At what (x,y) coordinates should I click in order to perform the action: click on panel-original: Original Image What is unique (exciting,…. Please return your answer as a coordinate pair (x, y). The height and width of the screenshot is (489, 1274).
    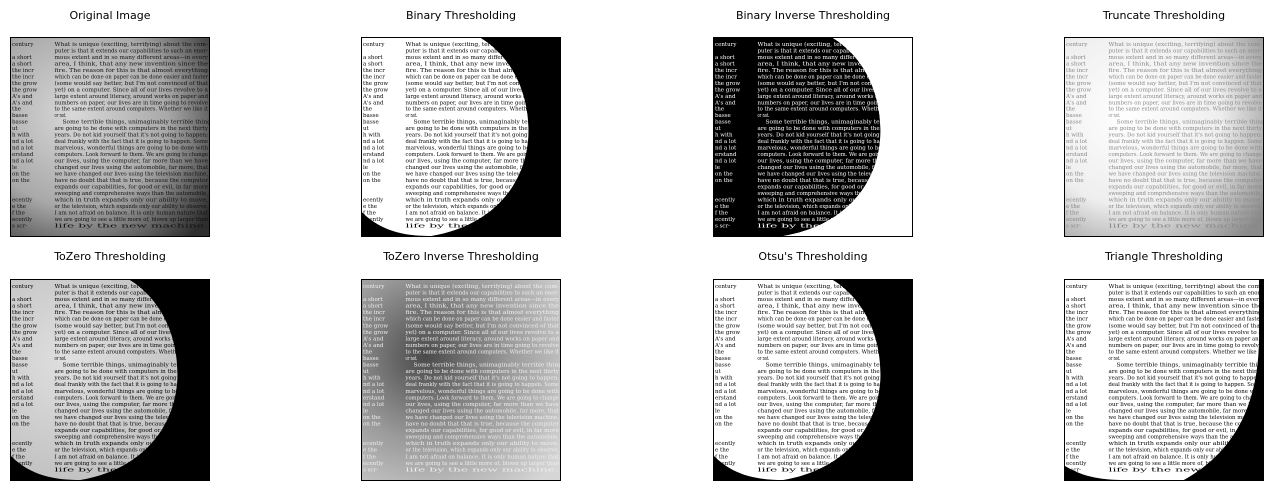
    Looking at the image, I should click on (110, 122).